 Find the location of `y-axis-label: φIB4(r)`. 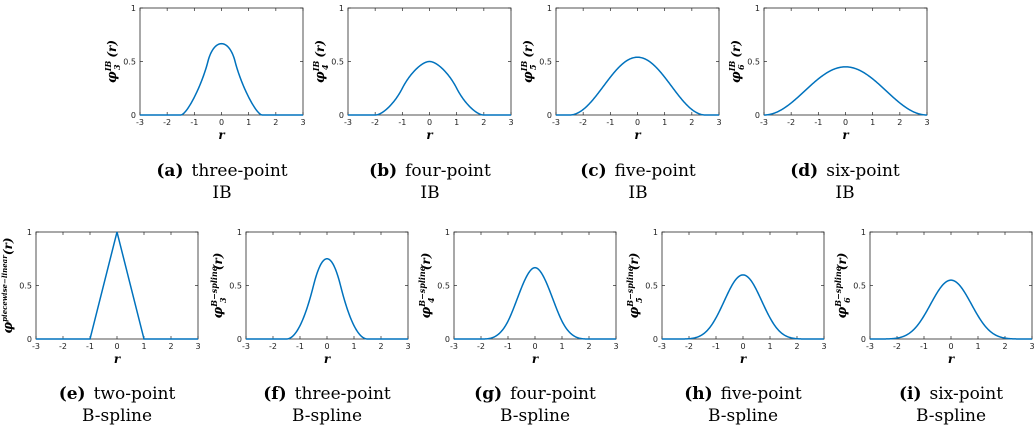

y-axis-label: φIB4(r) is located at coordinates (320, 61).